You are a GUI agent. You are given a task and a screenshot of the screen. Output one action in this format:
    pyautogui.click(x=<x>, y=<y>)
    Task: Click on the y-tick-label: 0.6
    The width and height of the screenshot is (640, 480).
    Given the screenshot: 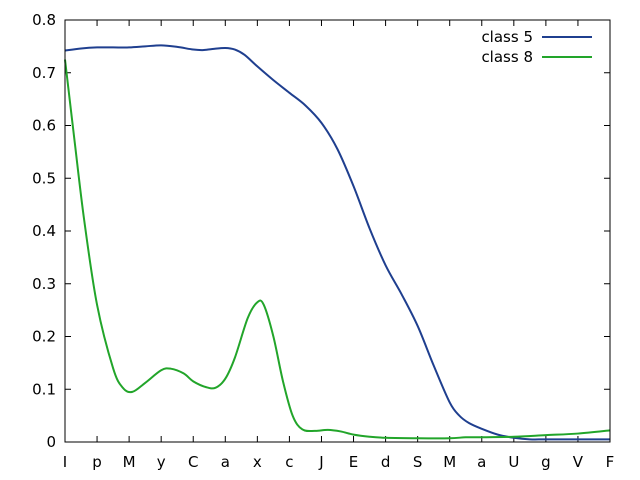 What is the action you would take?
    pyautogui.click(x=44, y=126)
    